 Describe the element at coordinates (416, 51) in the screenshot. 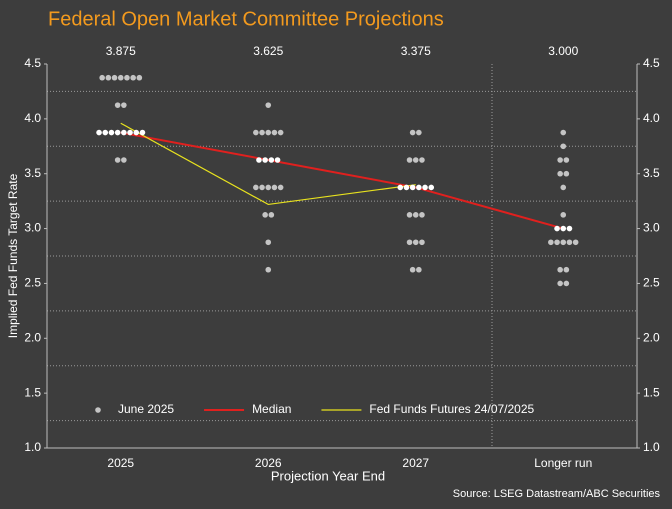

I see `value-label: 3.375` at that location.